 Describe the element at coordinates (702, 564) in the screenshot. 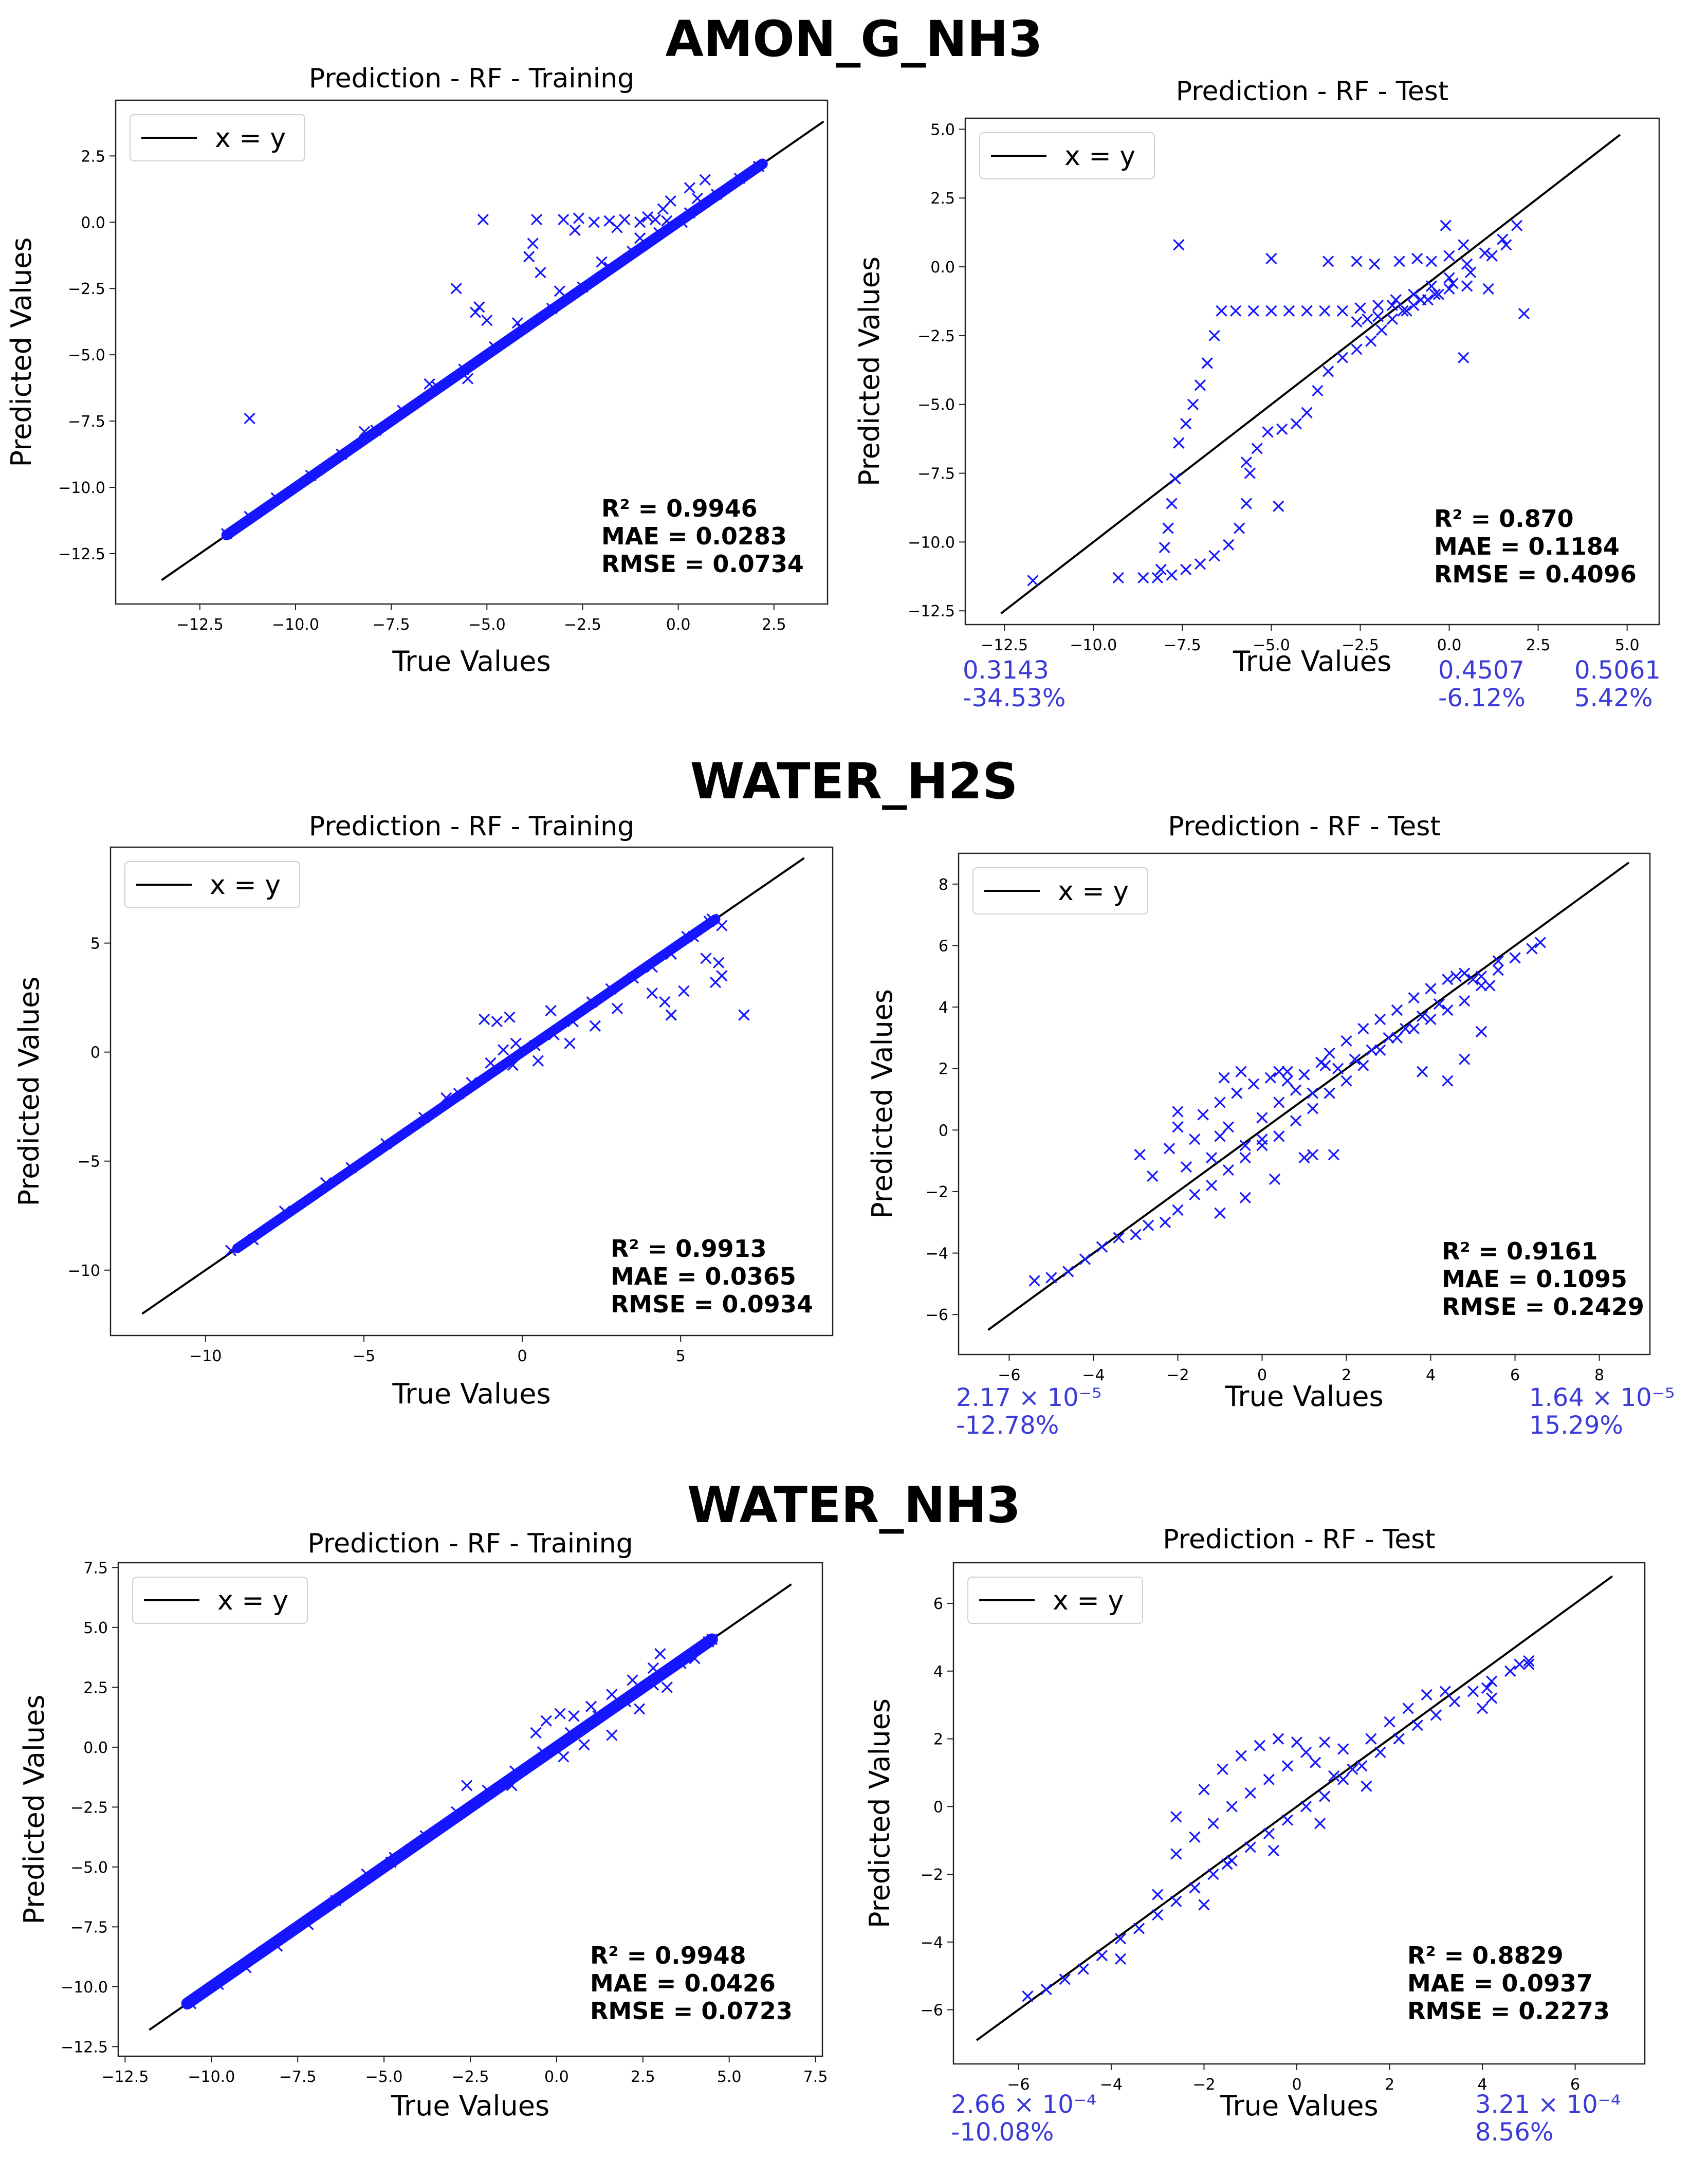

I see `stat-rmse: RMSE = 0.0734` at that location.